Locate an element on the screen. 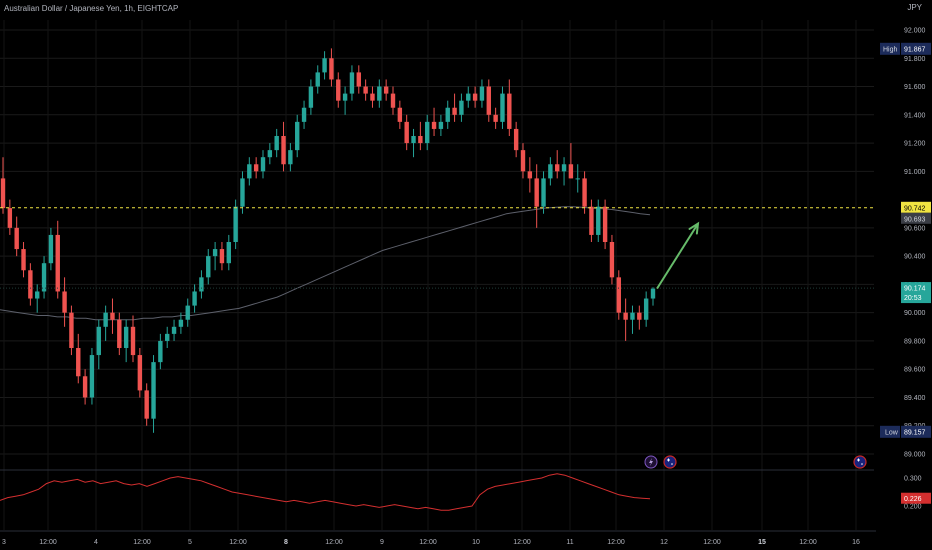 The height and width of the screenshot is (550, 932). ma-value-bg is located at coordinates (916, 218).